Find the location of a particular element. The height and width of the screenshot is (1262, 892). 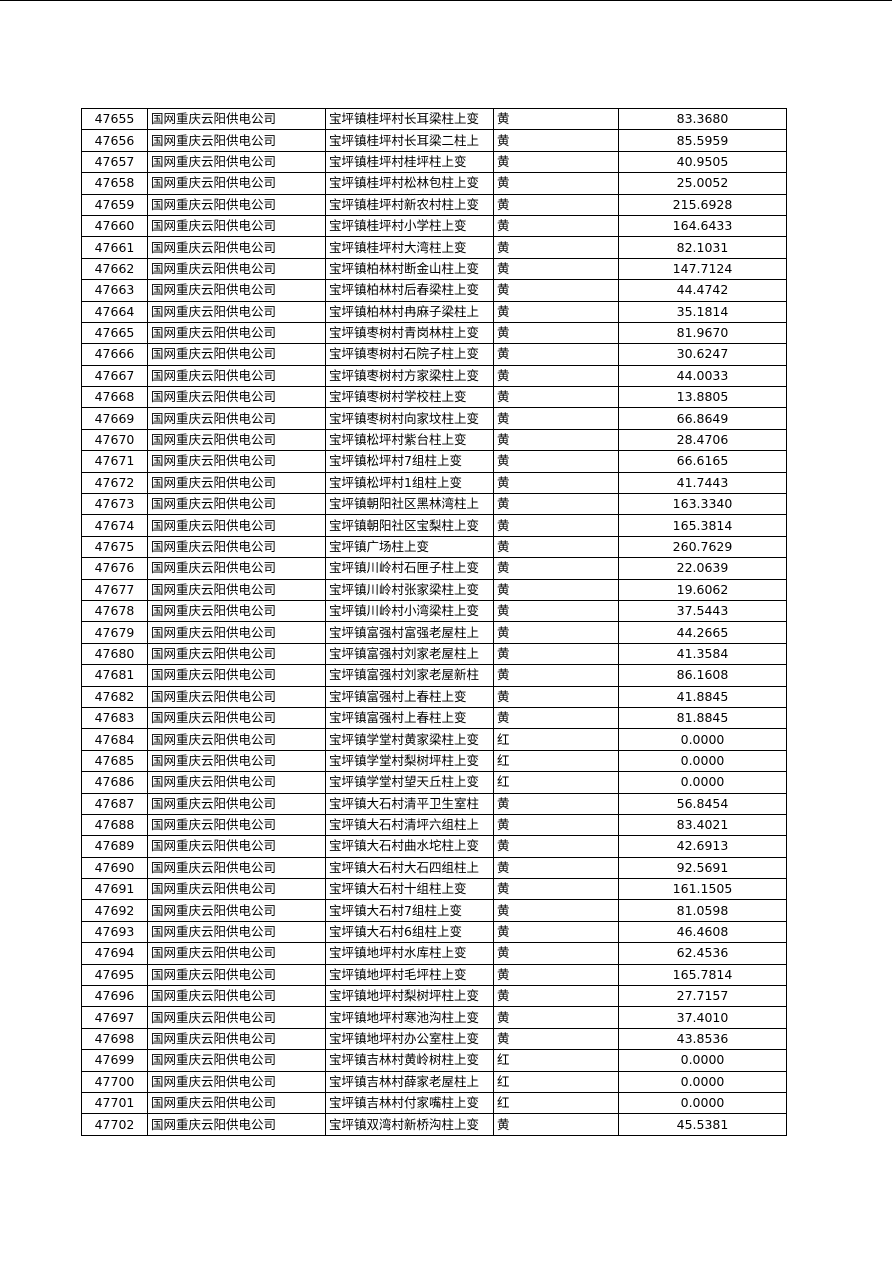

transformer-name: 宝坪镇大石村清坪六组柱上 is located at coordinates (409, 825).